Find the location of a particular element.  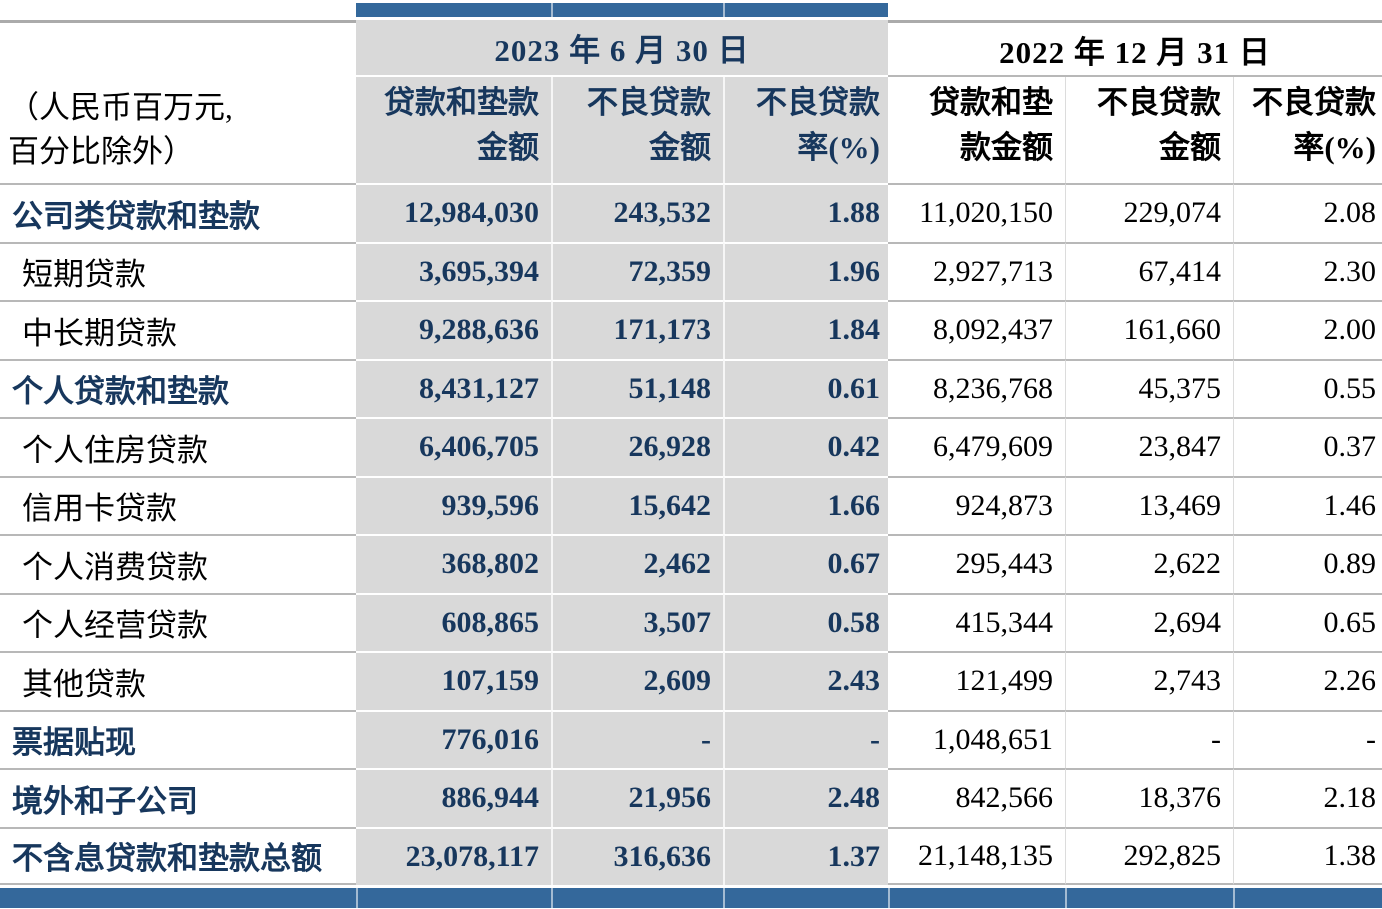

value-cell: 1.84 is located at coordinates (805, 329).